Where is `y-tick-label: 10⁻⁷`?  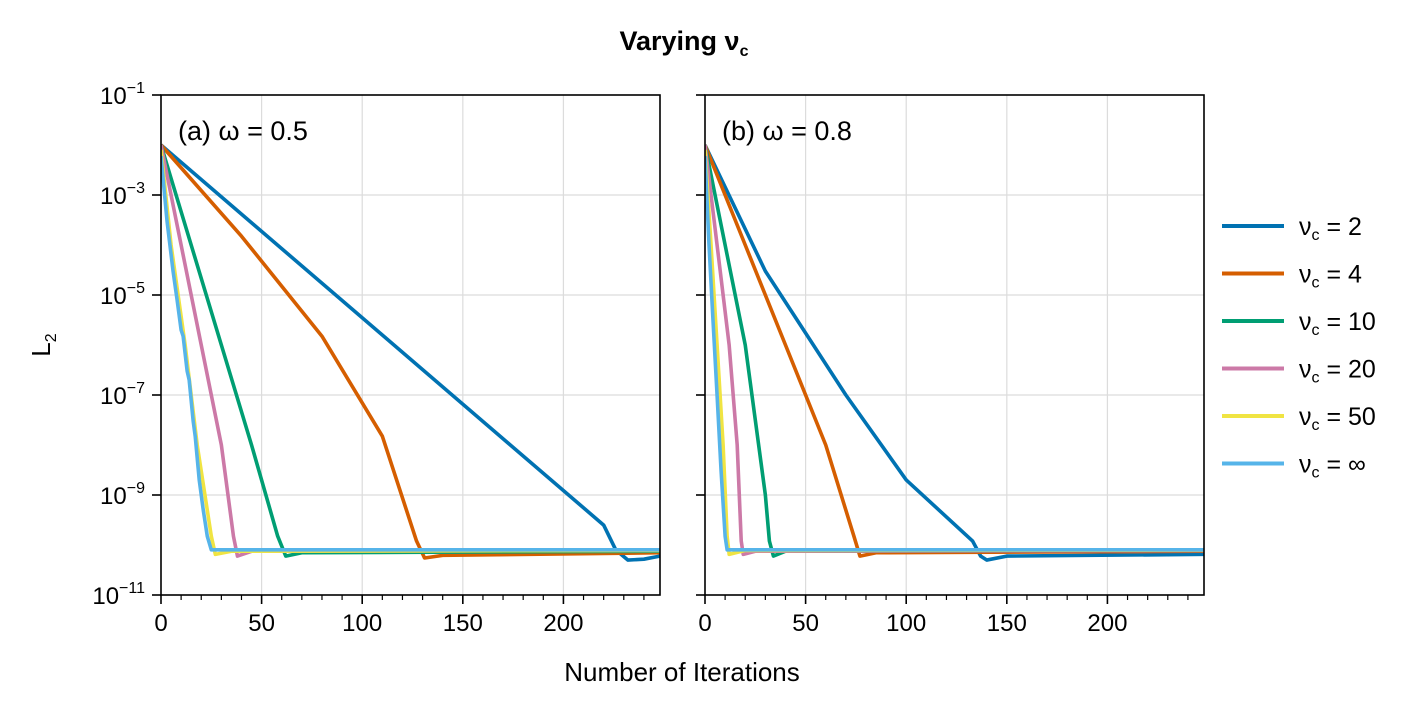 y-tick-label: 10⁻⁷ is located at coordinates (122, 395).